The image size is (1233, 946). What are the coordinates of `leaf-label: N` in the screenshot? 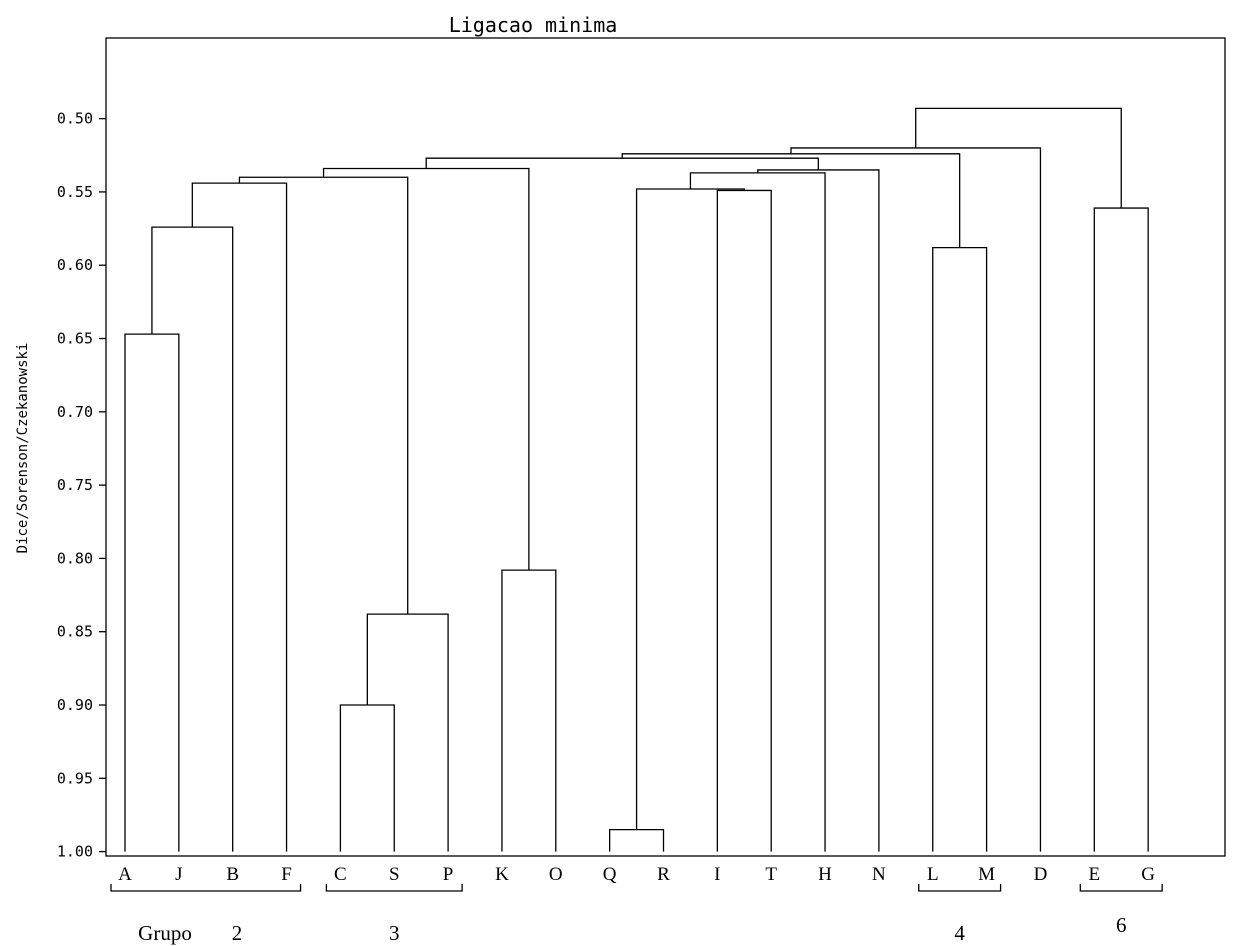 It's located at (879, 874).